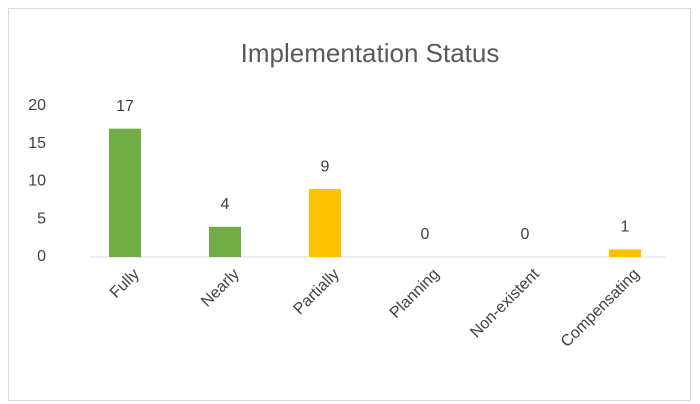 This screenshot has height=404, width=700. Describe the element at coordinates (125, 106) in the screenshot. I see `data-label: 17` at that location.